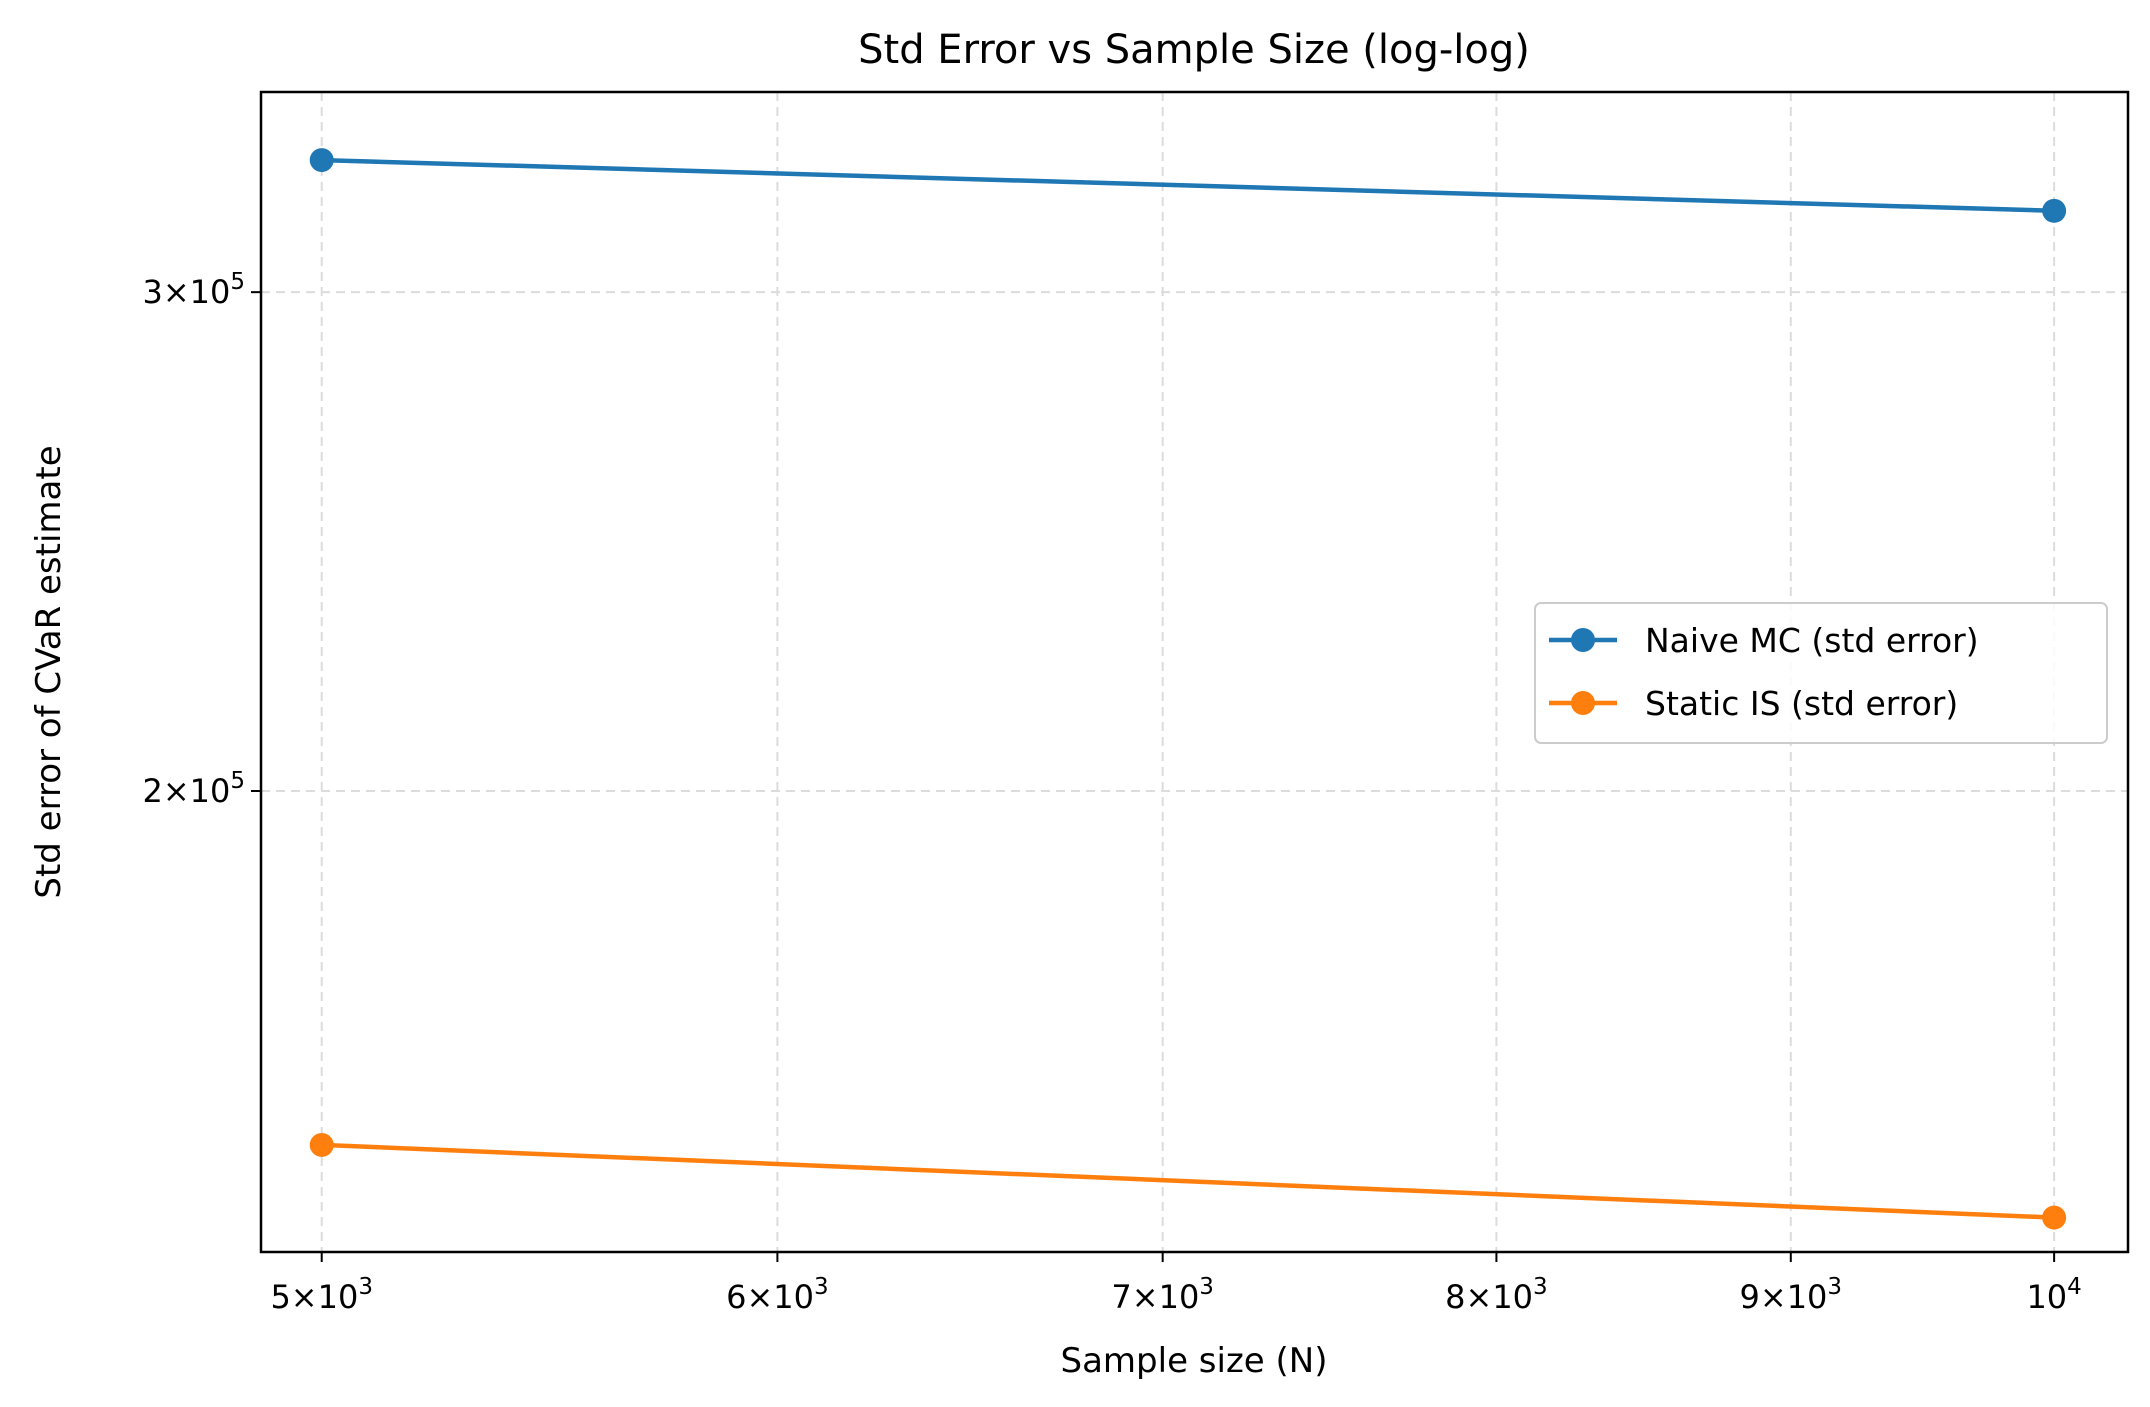 This screenshot has height=1407, width=2150. What do you see at coordinates (193, 789) in the screenshot?
I see `y-tick-label: 2×105` at bounding box center [193, 789].